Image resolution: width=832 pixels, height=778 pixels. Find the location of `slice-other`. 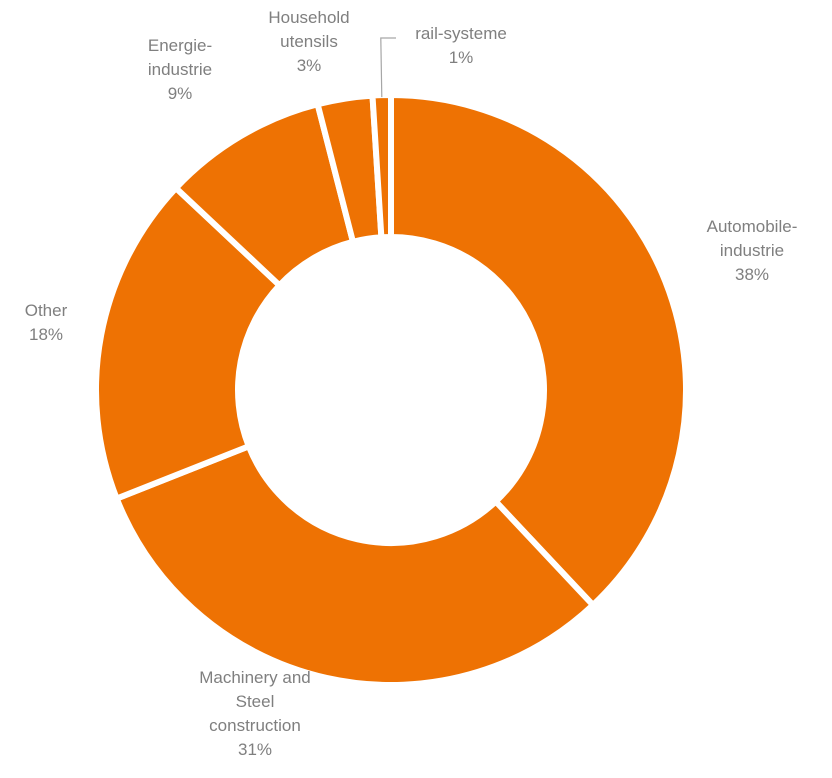

slice-other is located at coordinates (188, 343).